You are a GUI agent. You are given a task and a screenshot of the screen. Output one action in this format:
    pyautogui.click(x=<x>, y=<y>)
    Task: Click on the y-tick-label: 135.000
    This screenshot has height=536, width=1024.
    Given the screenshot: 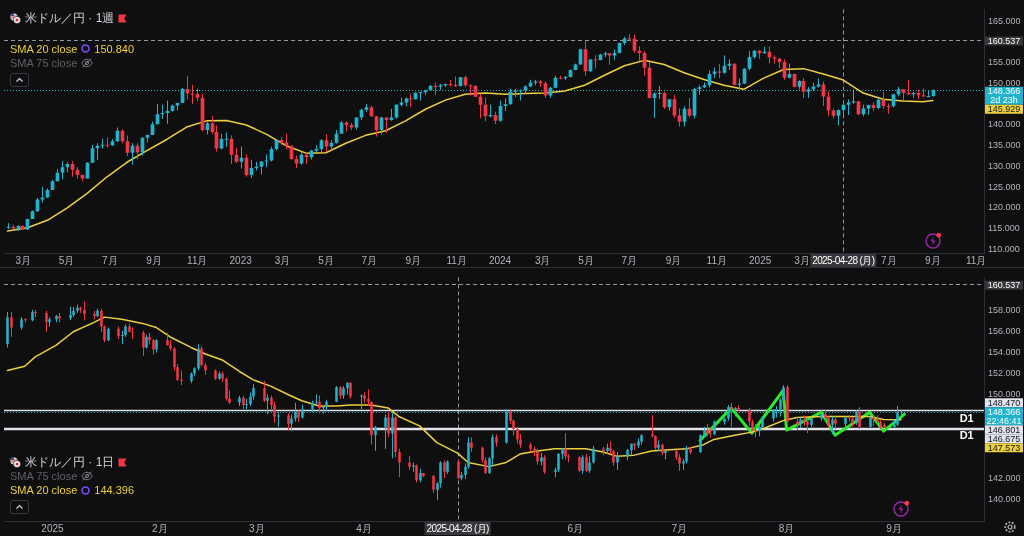 What is the action you would take?
    pyautogui.click(x=1004, y=145)
    